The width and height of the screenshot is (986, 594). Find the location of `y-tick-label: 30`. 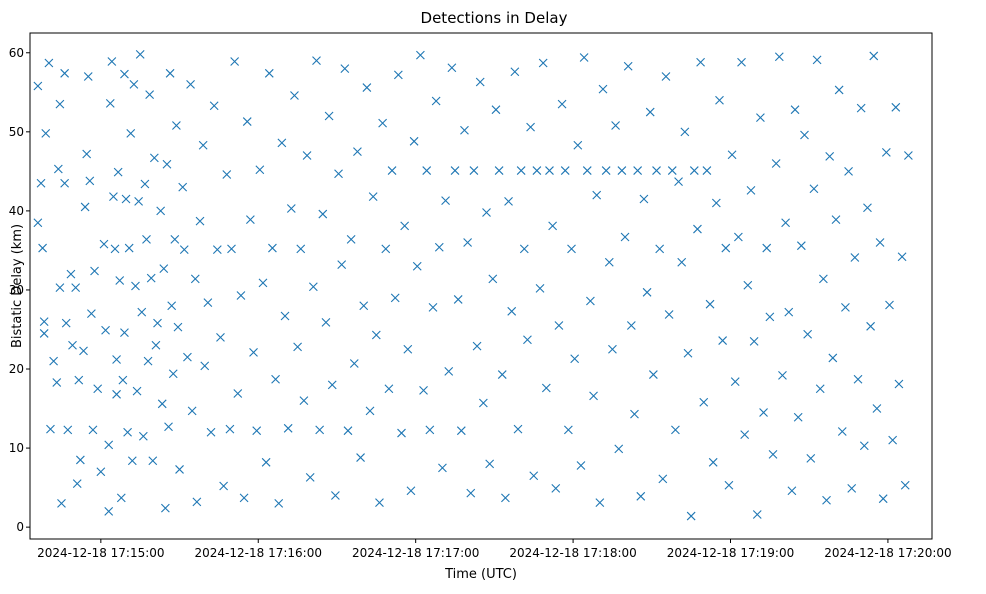

y-tick-label: 30 is located at coordinates (16, 290).